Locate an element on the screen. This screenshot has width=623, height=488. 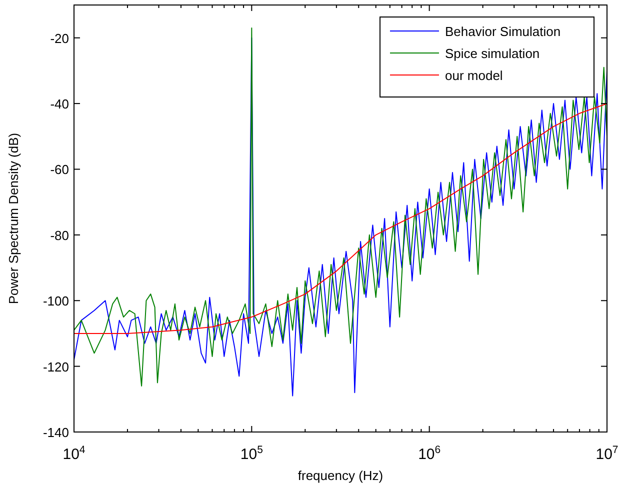
x-tick-label: 10$^{5}$ is located at coordinates (252, 453).